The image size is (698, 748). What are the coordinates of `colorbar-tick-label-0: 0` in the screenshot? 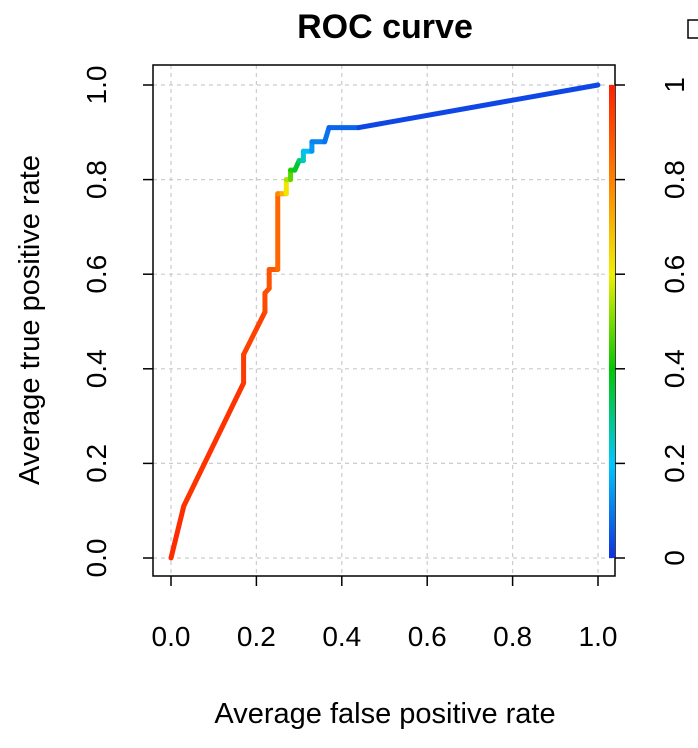 It's located at (674, 558).